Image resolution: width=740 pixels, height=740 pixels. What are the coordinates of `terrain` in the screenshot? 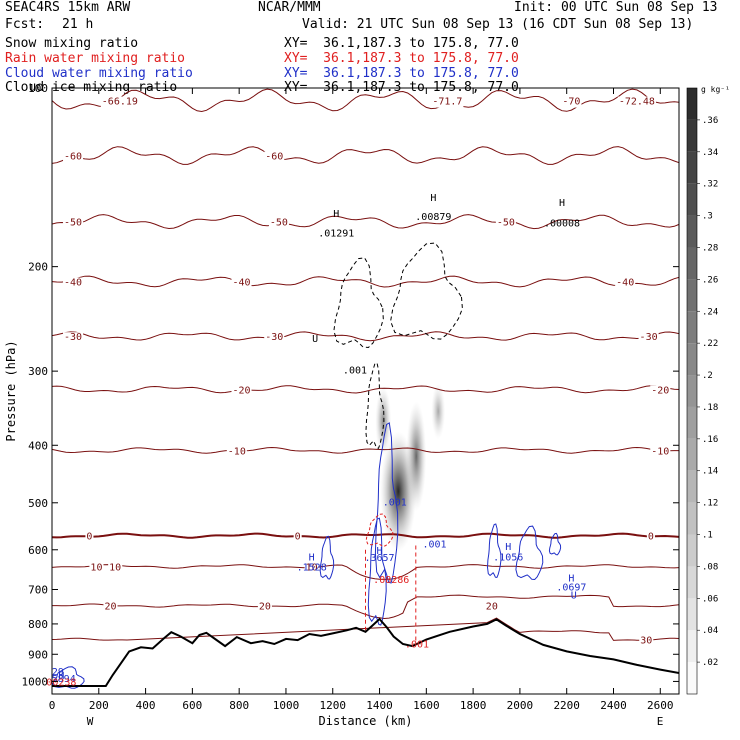 It's located at (365, 652).